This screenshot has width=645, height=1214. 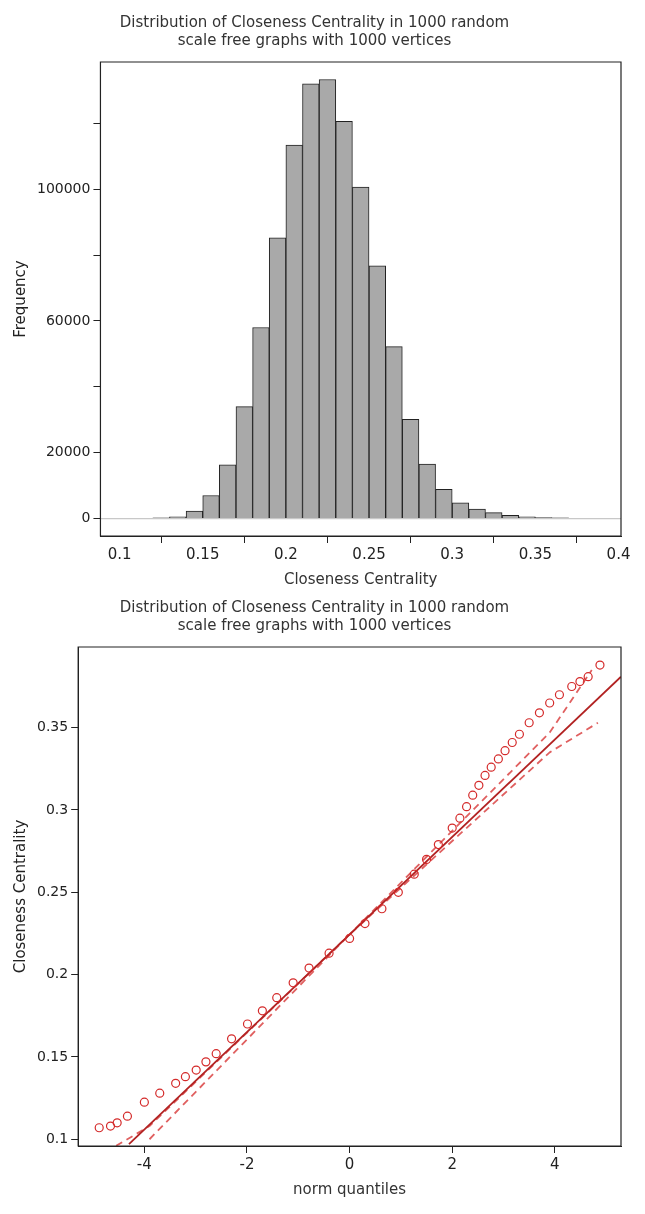 What do you see at coordinates (53, 1055) in the screenshot?
I see `y-tick-label: 0.15` at bounding box center [53, 1055].